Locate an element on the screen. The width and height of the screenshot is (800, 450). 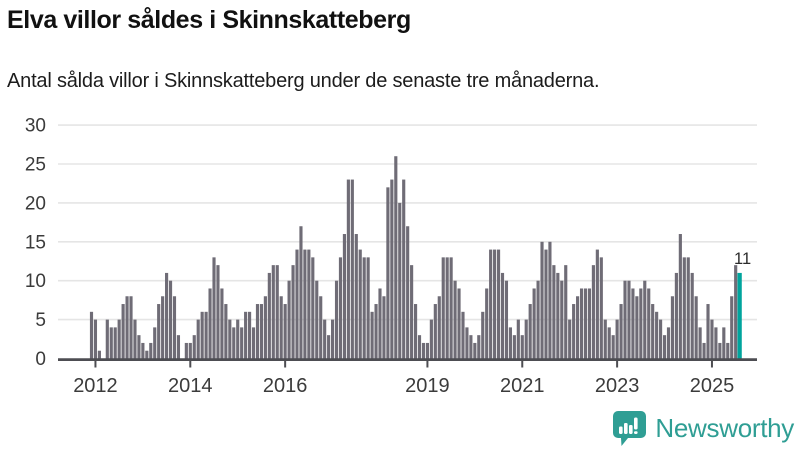
x-axis-tick-label: 2016 is located at coordinates (285, 386).